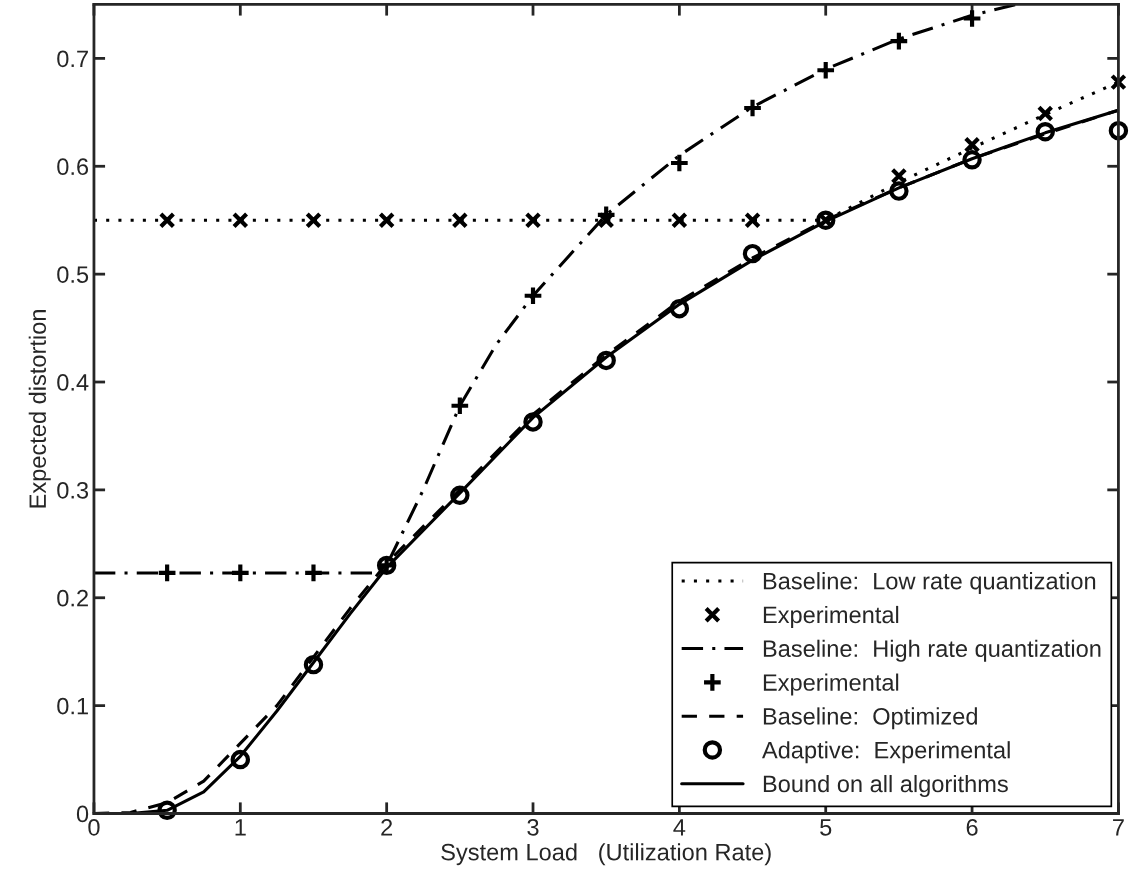  I want to click on y-tick-label: 0.3, so click(73, 490).